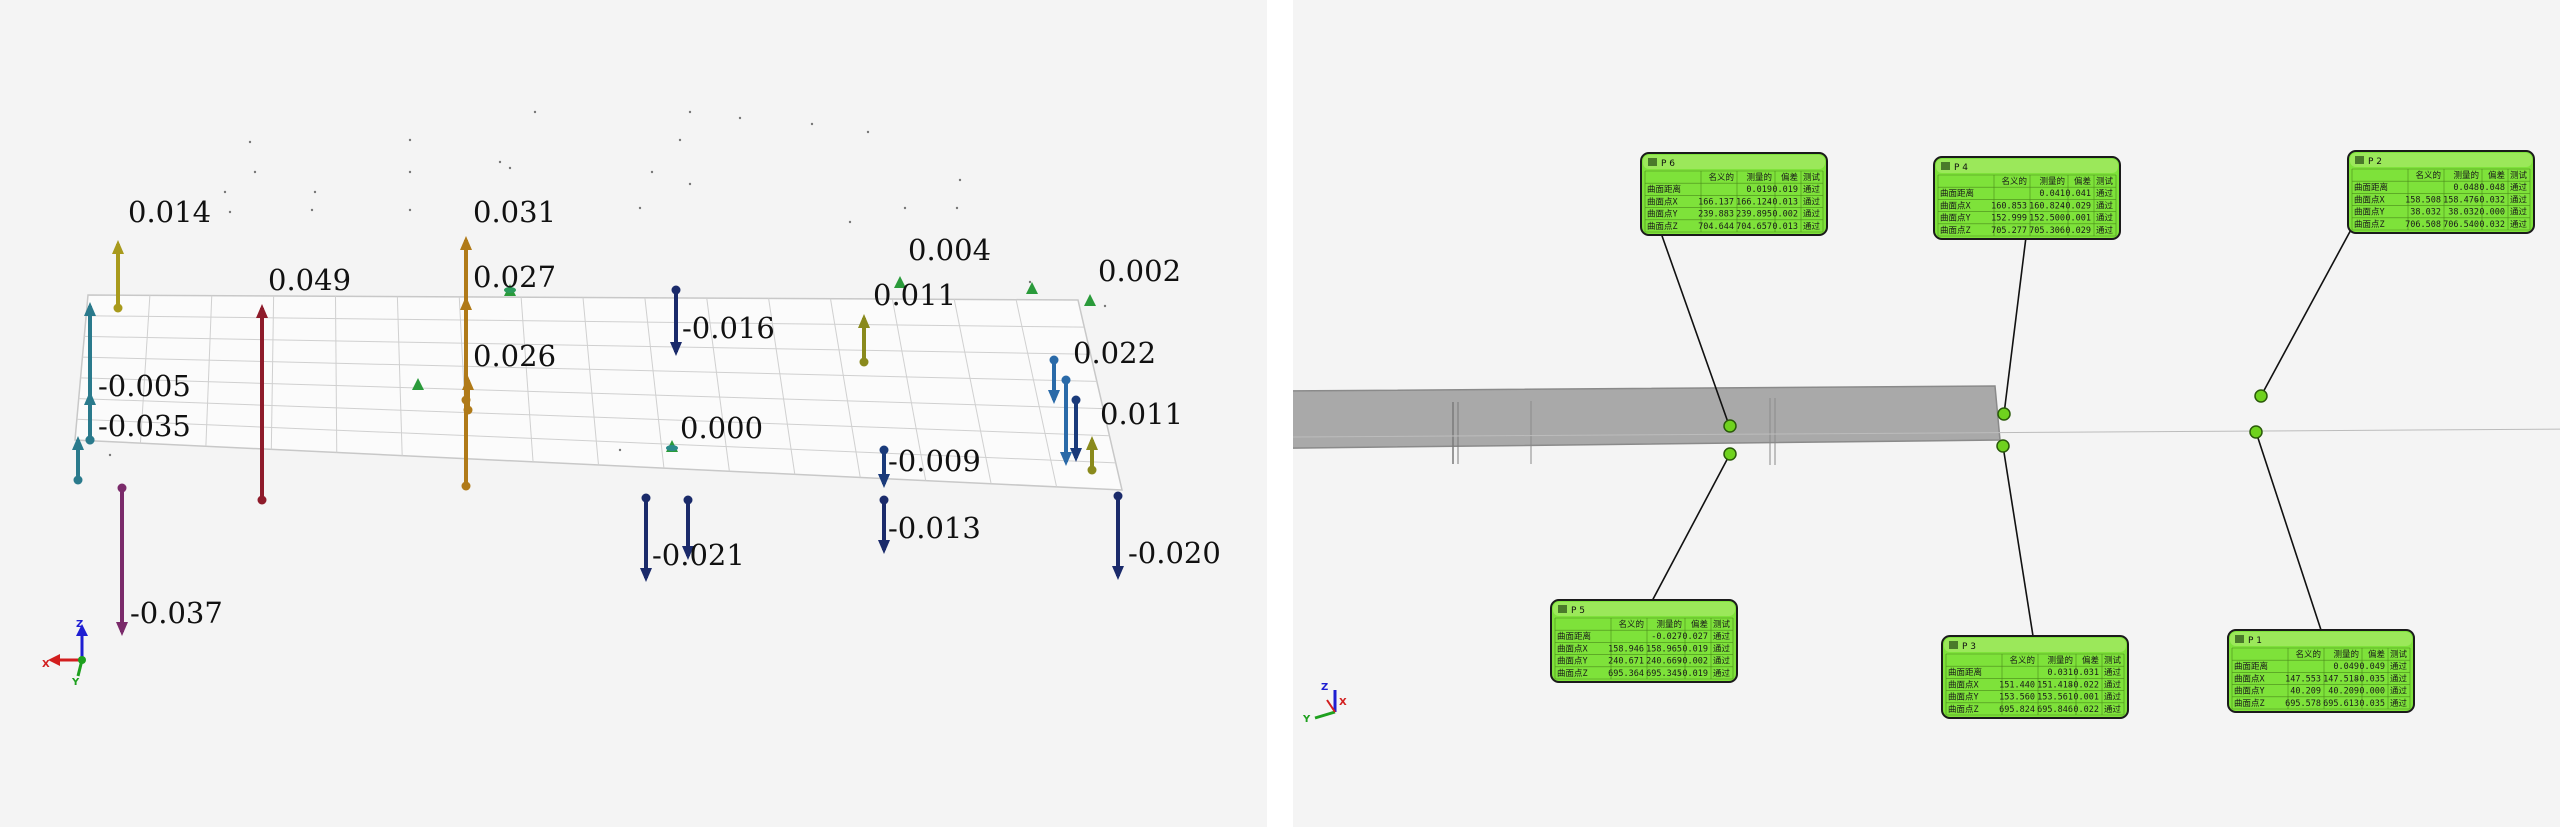  What do you see at coordinates (1664, 674) in the screenshot?
I see `callout-cell: 695.345` at bounding box center [1664, 674].